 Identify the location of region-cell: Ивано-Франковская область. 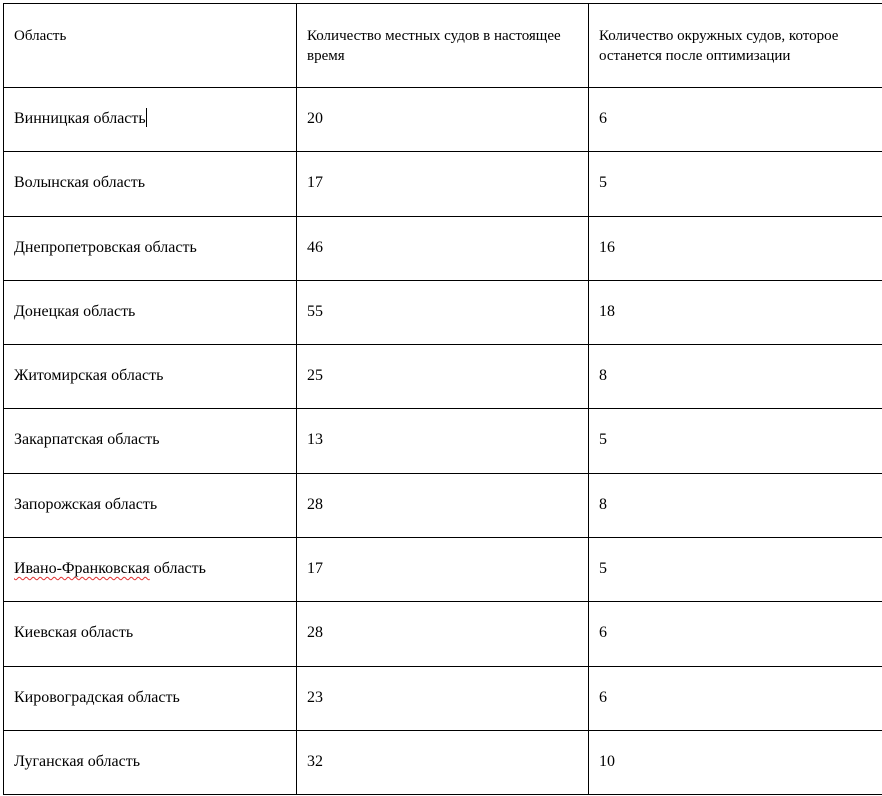
(150, 570).